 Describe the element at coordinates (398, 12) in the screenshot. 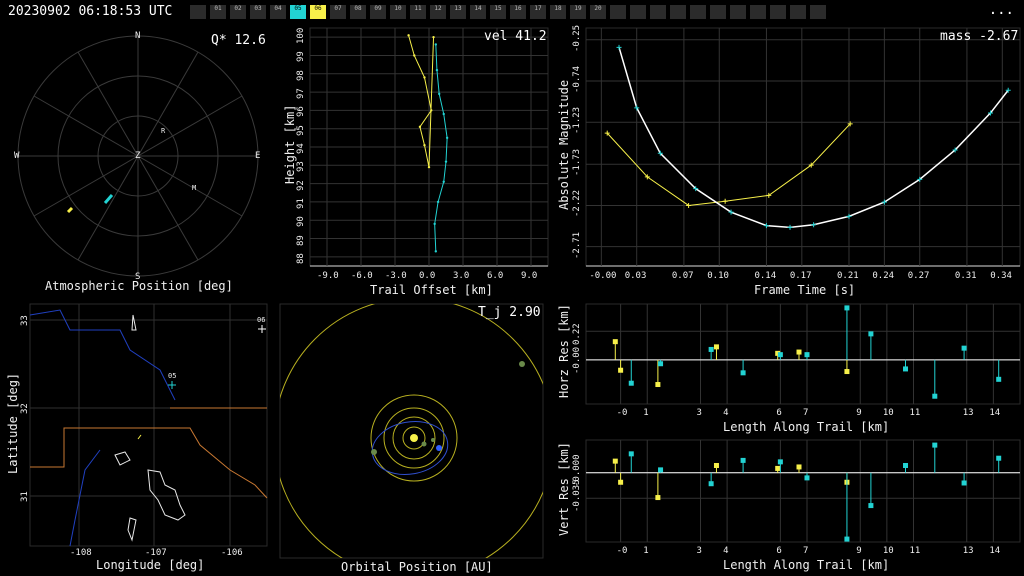

I see `station-toggle: 10` at that location.